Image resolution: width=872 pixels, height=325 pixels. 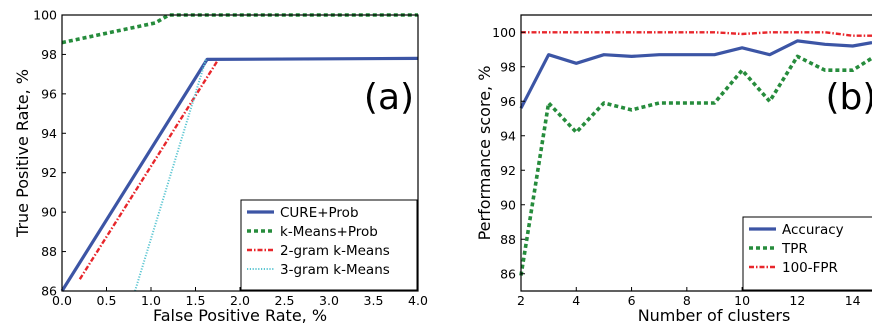 What do you see at coordinates (389, 97) in the screenshot?
I see `panel-a-label: (a)` at bounding box center [389, 97].